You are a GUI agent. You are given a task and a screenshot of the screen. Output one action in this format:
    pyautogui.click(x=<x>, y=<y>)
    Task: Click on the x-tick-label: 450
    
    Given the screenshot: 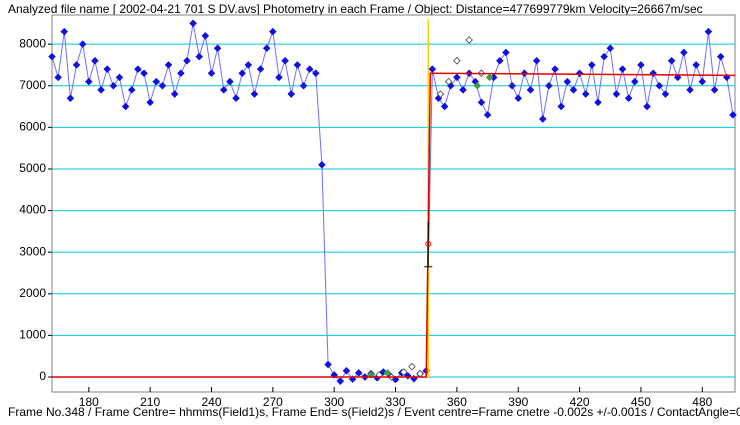 What is the action you would take?
    pyautogui.click(x=641, y=402)
    